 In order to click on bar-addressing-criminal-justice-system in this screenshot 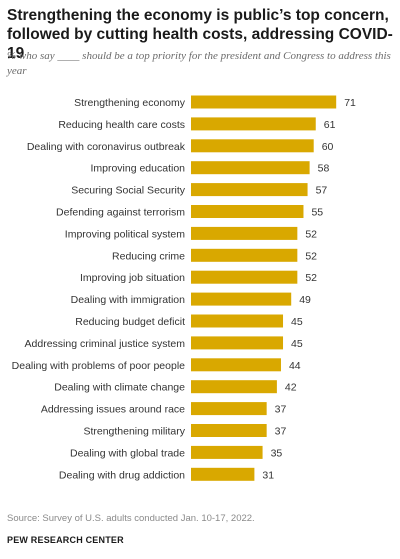, I will do `click(237, 343)`.